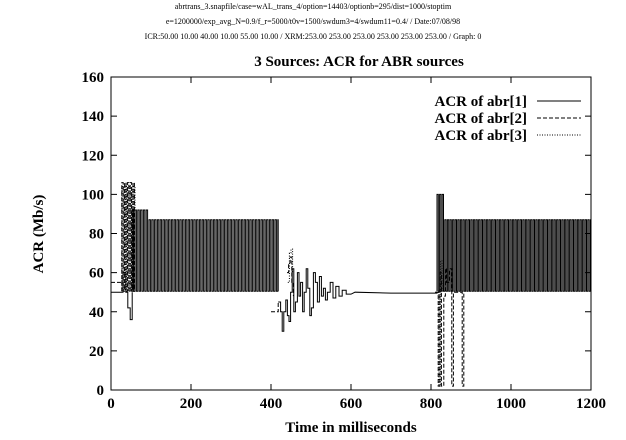 The image size is (626, 440). I want to click on y-tick-label: 160, so click(93, 78).